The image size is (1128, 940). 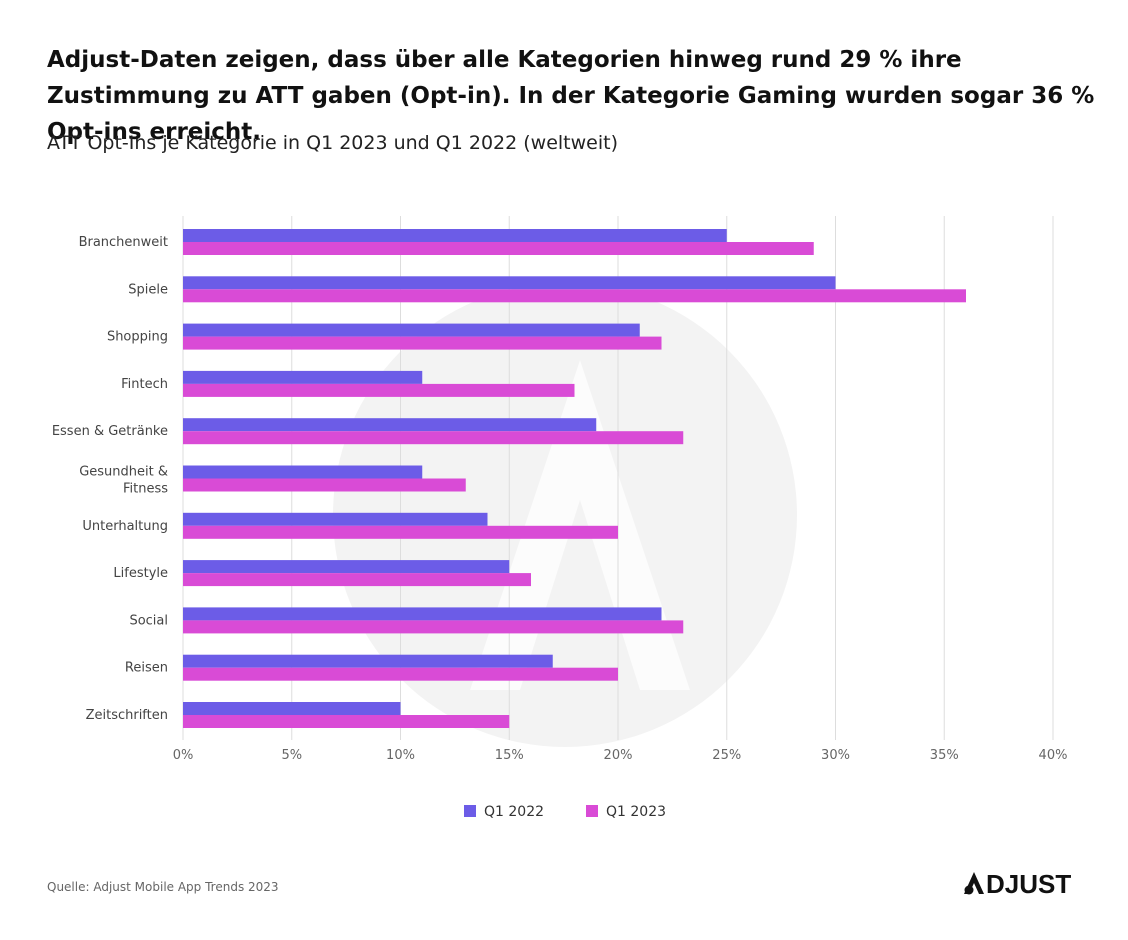 What do you see at coordinates (110, 431) in the screenshot?
I see `category-label: Essen & Getränke` at bounding box center [110, 431].